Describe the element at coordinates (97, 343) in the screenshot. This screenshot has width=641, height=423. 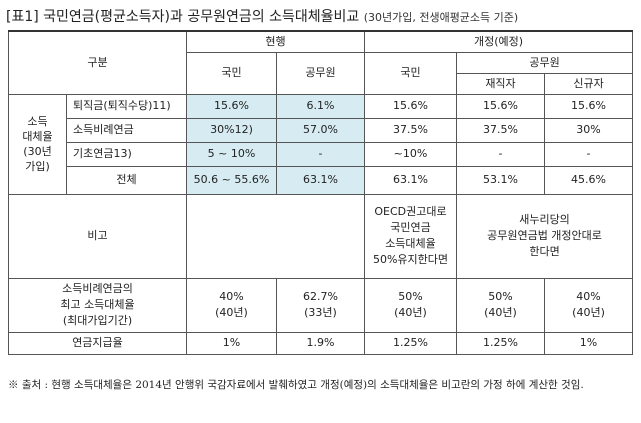
I see `contribution-label: 연금지급율` at that location.